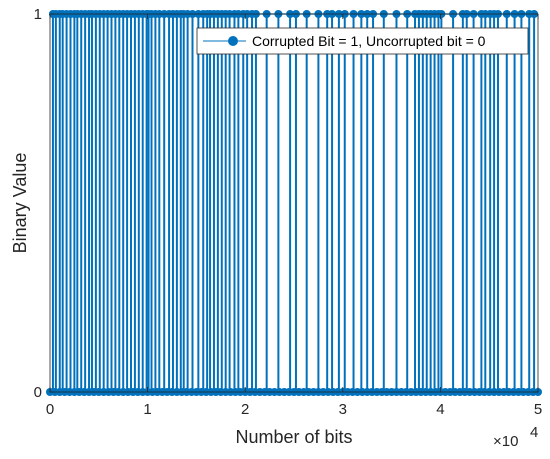 The height and width of the screenshot is (459, 550). I want to click on y-axis-label: Binary Value, so click(20, 203).